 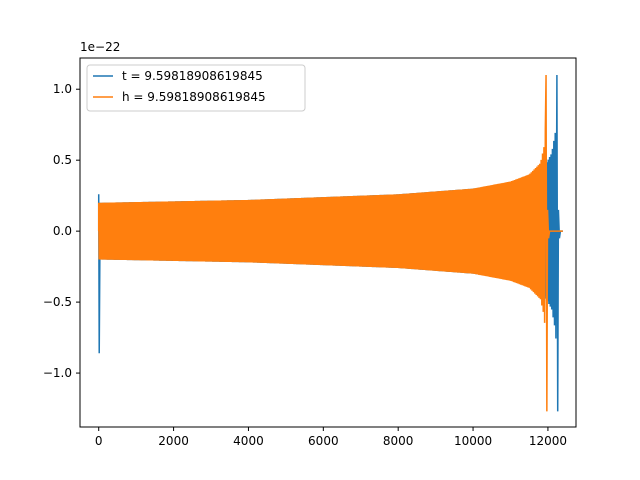 I want to click on x-axis: 0 2000 4000 6000 8000 10000 12000, so click(x=331, y=437).